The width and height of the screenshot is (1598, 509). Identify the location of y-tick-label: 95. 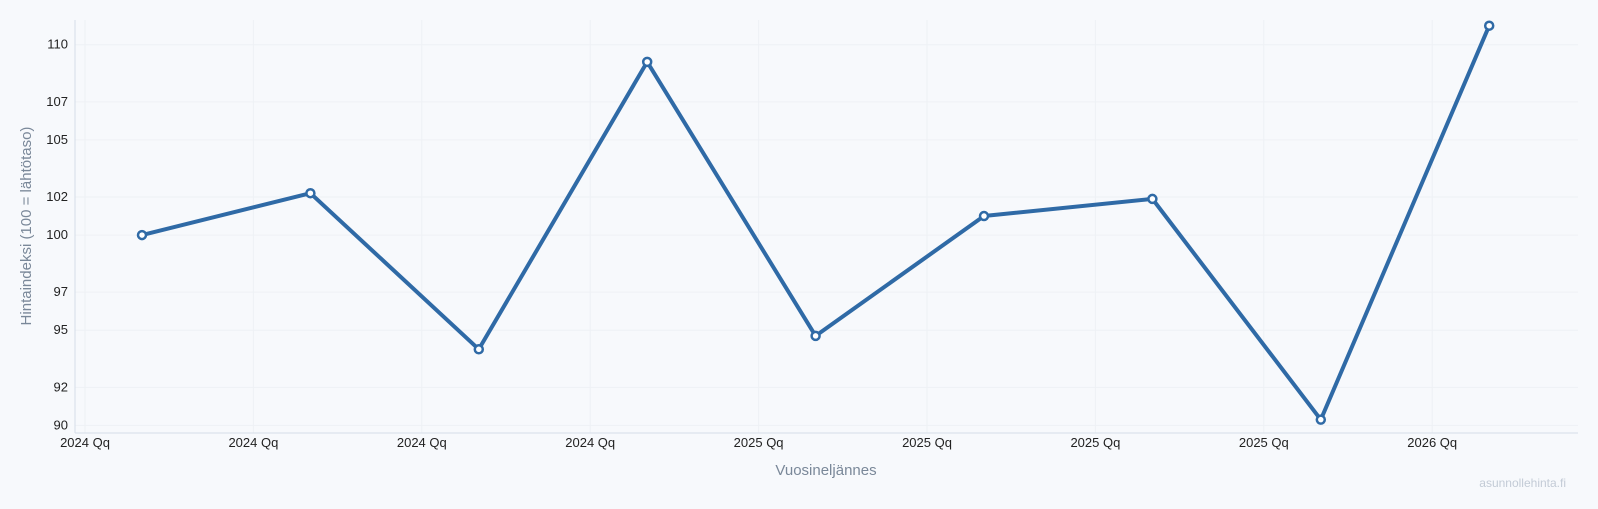
(61, 329).